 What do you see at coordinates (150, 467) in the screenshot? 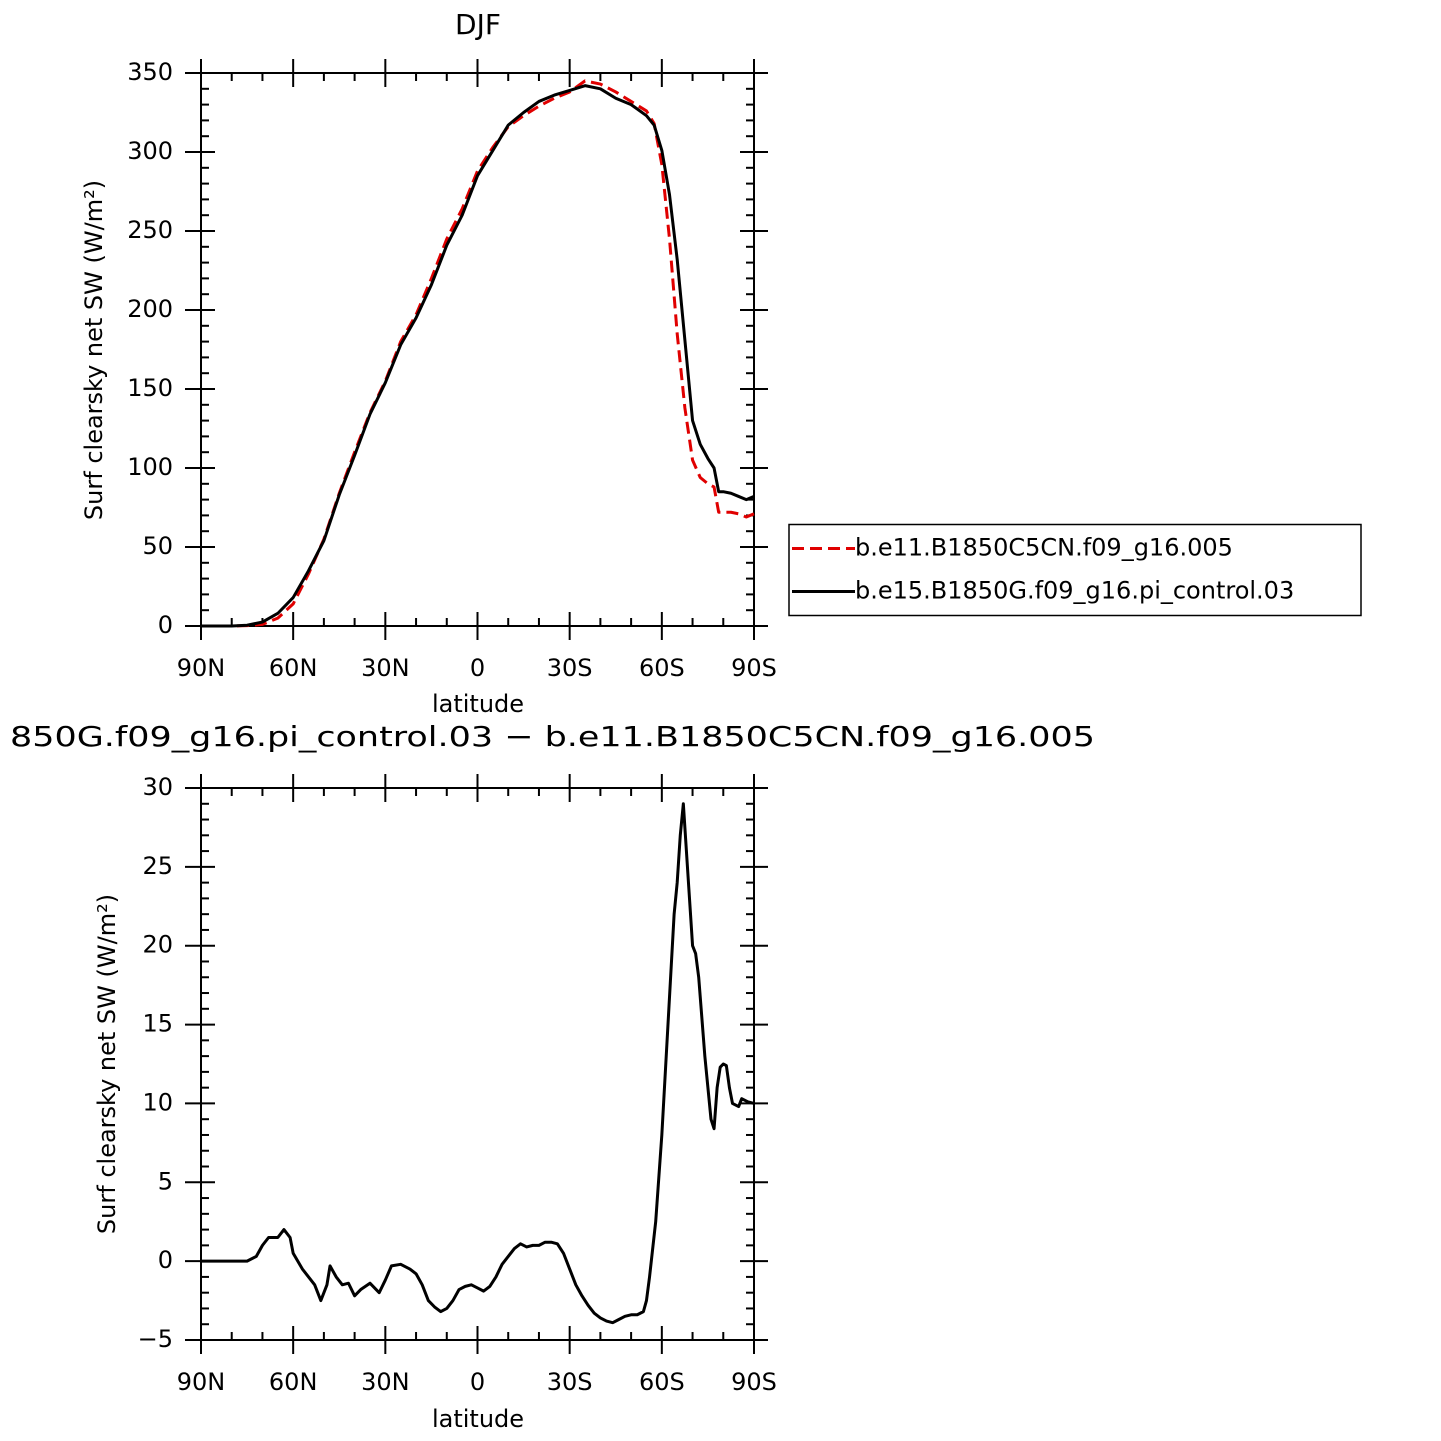
I see `y-tick-label: 100` at bounding box center [150, 467].